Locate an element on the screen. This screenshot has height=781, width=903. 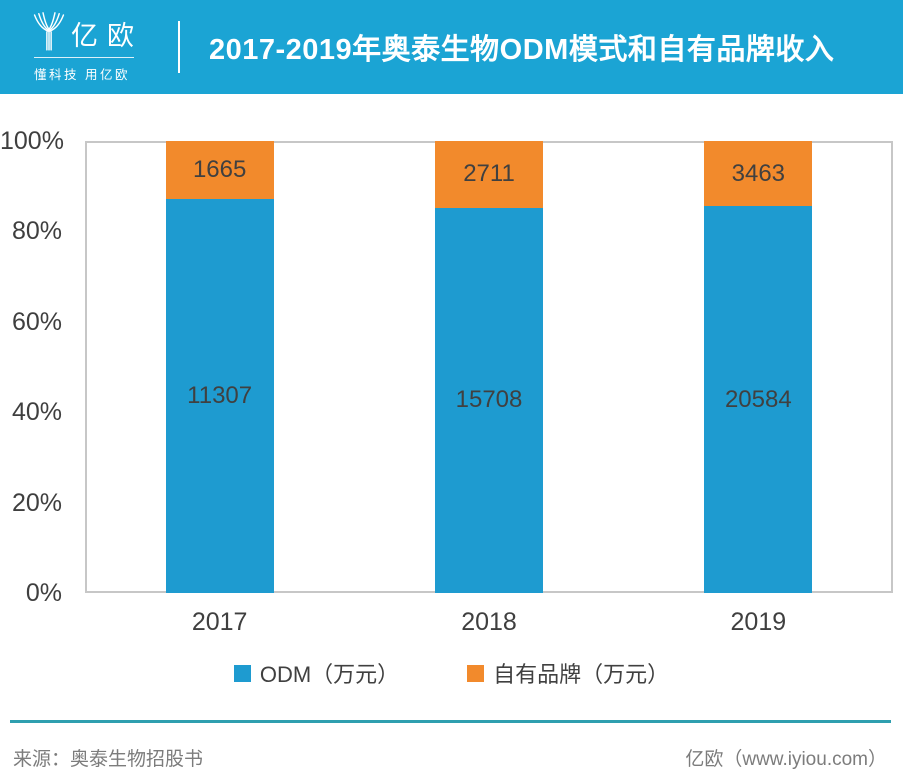
source-text: 来源：奥泰生物招股书 is located at coordinates (108, 759).